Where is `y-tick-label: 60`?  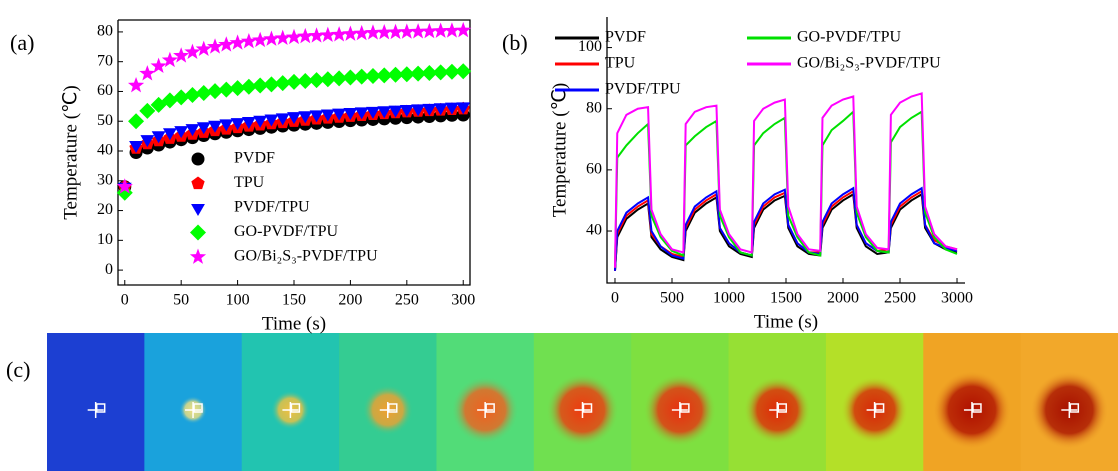
y-tick-label: 60 is located at coordinates (594, 169).